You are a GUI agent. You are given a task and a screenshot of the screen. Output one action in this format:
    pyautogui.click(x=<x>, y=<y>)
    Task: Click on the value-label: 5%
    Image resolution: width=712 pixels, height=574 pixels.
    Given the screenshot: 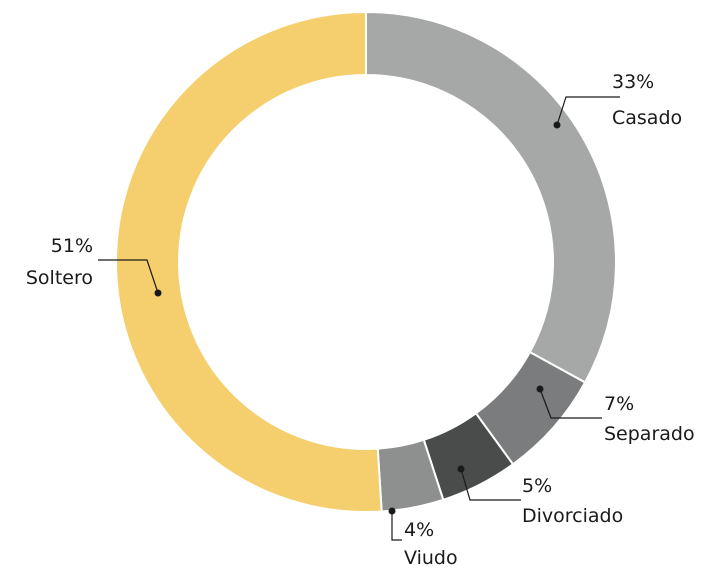 What is the action you would take?
    pyautogui.click(x=537, y=486)
    